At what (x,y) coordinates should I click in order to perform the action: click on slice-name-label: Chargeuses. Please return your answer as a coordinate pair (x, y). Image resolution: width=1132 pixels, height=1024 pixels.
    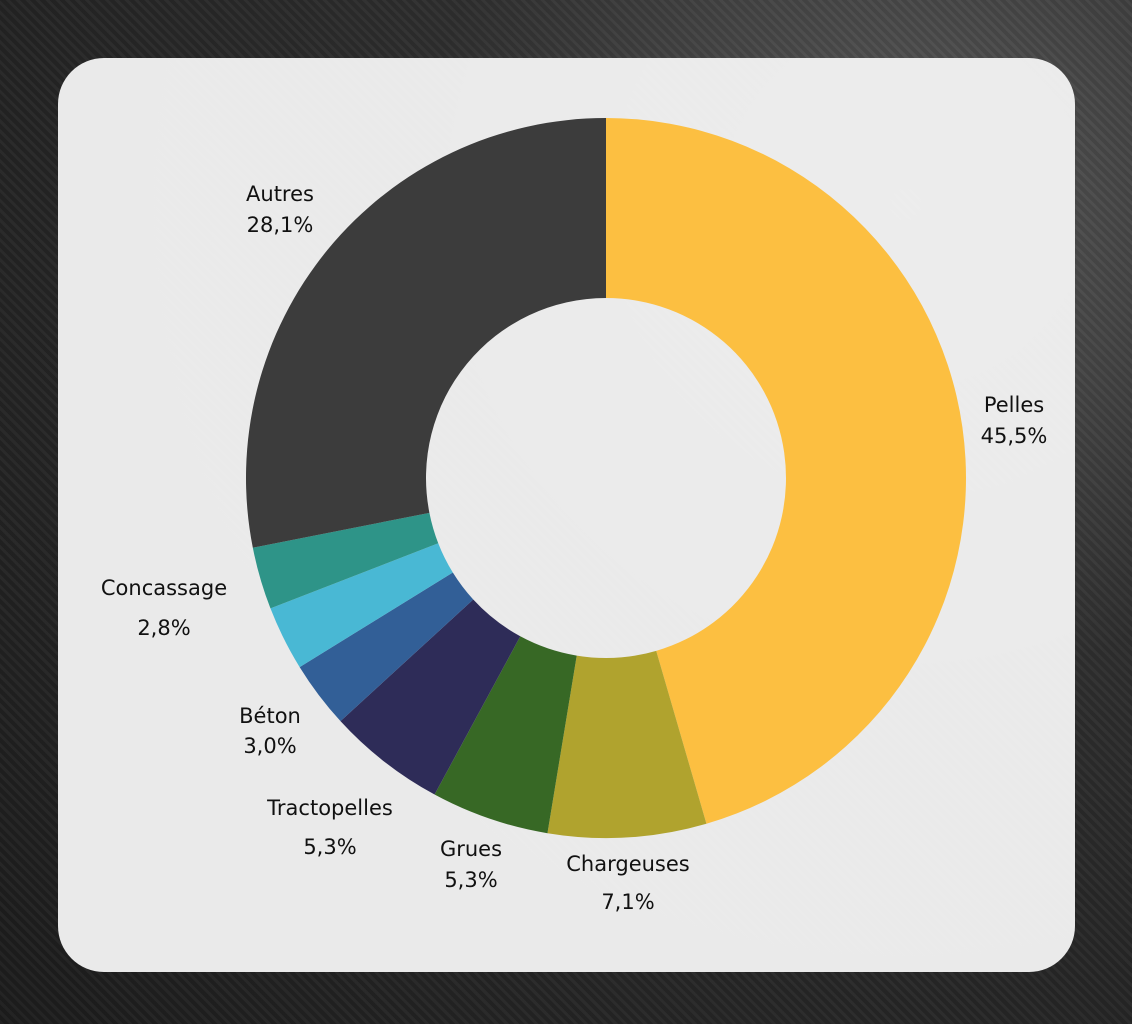
    Looking at the image, I should click on (627, 864).